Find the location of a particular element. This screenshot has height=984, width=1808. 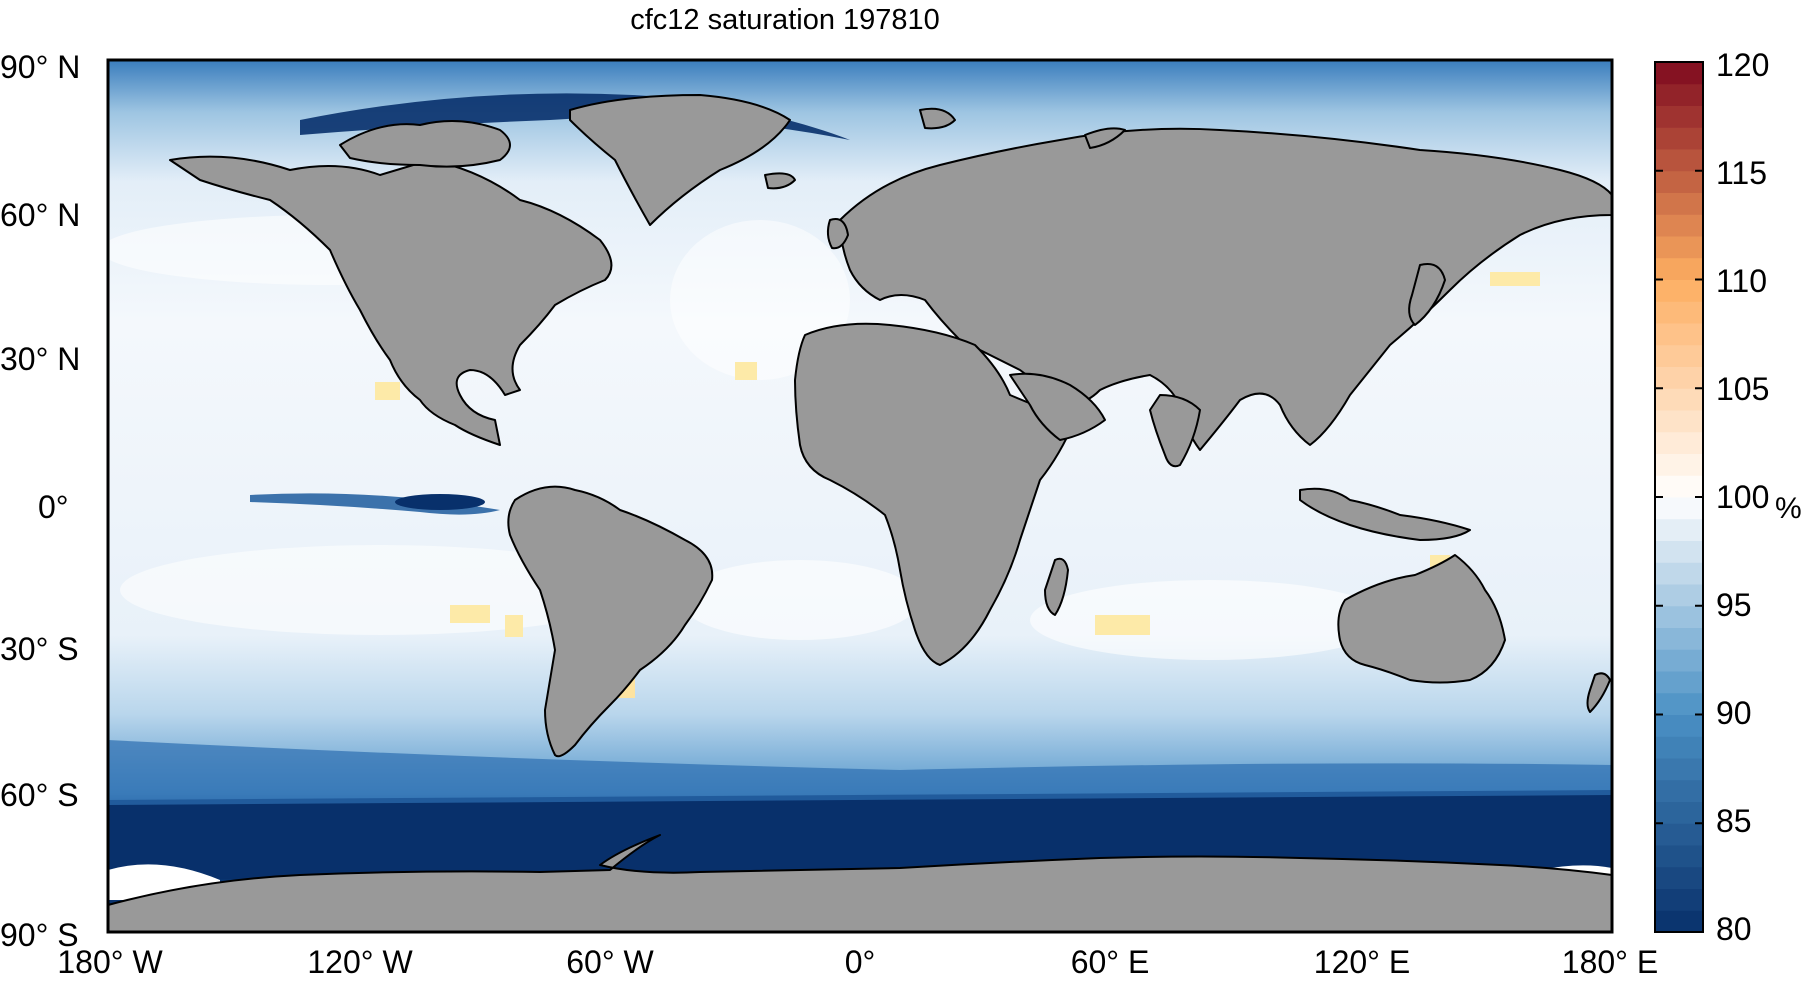

land-iceland is located at coordinates (780, 181).